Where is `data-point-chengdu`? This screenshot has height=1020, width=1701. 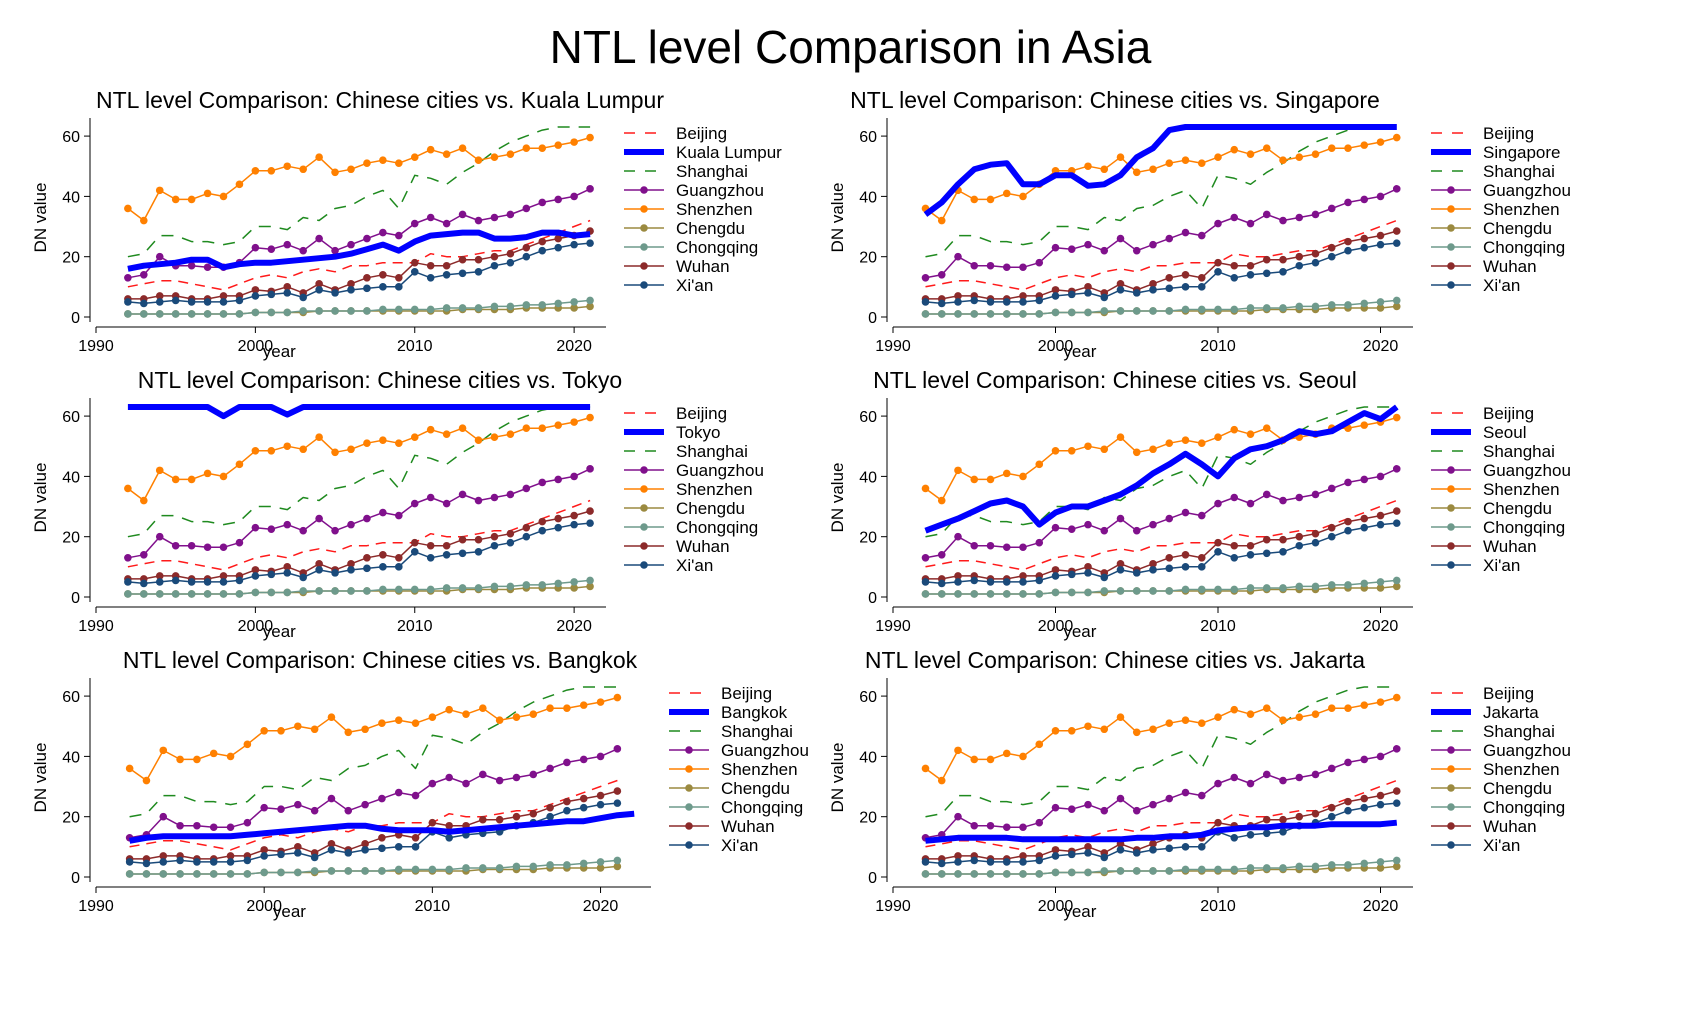 data-point-chengdu is located at coordinates (574, 308).